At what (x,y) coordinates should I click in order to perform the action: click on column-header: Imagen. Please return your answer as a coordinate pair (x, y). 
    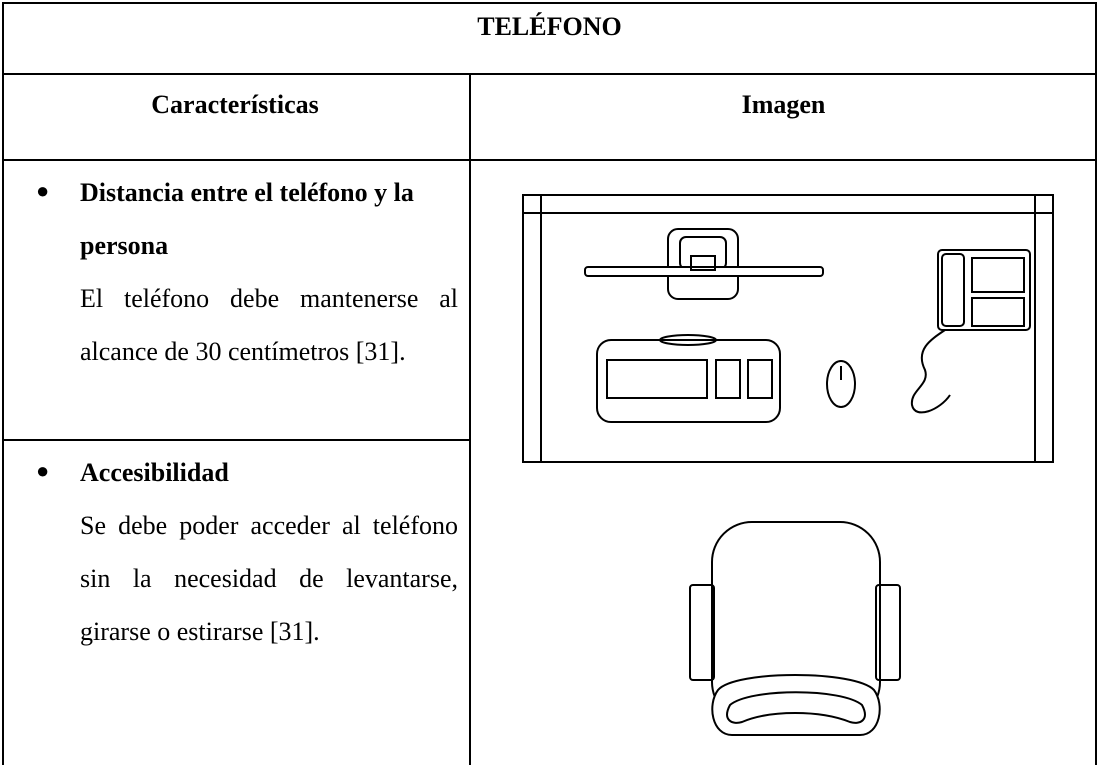
    Looking at the image, I should click on (783, 104).